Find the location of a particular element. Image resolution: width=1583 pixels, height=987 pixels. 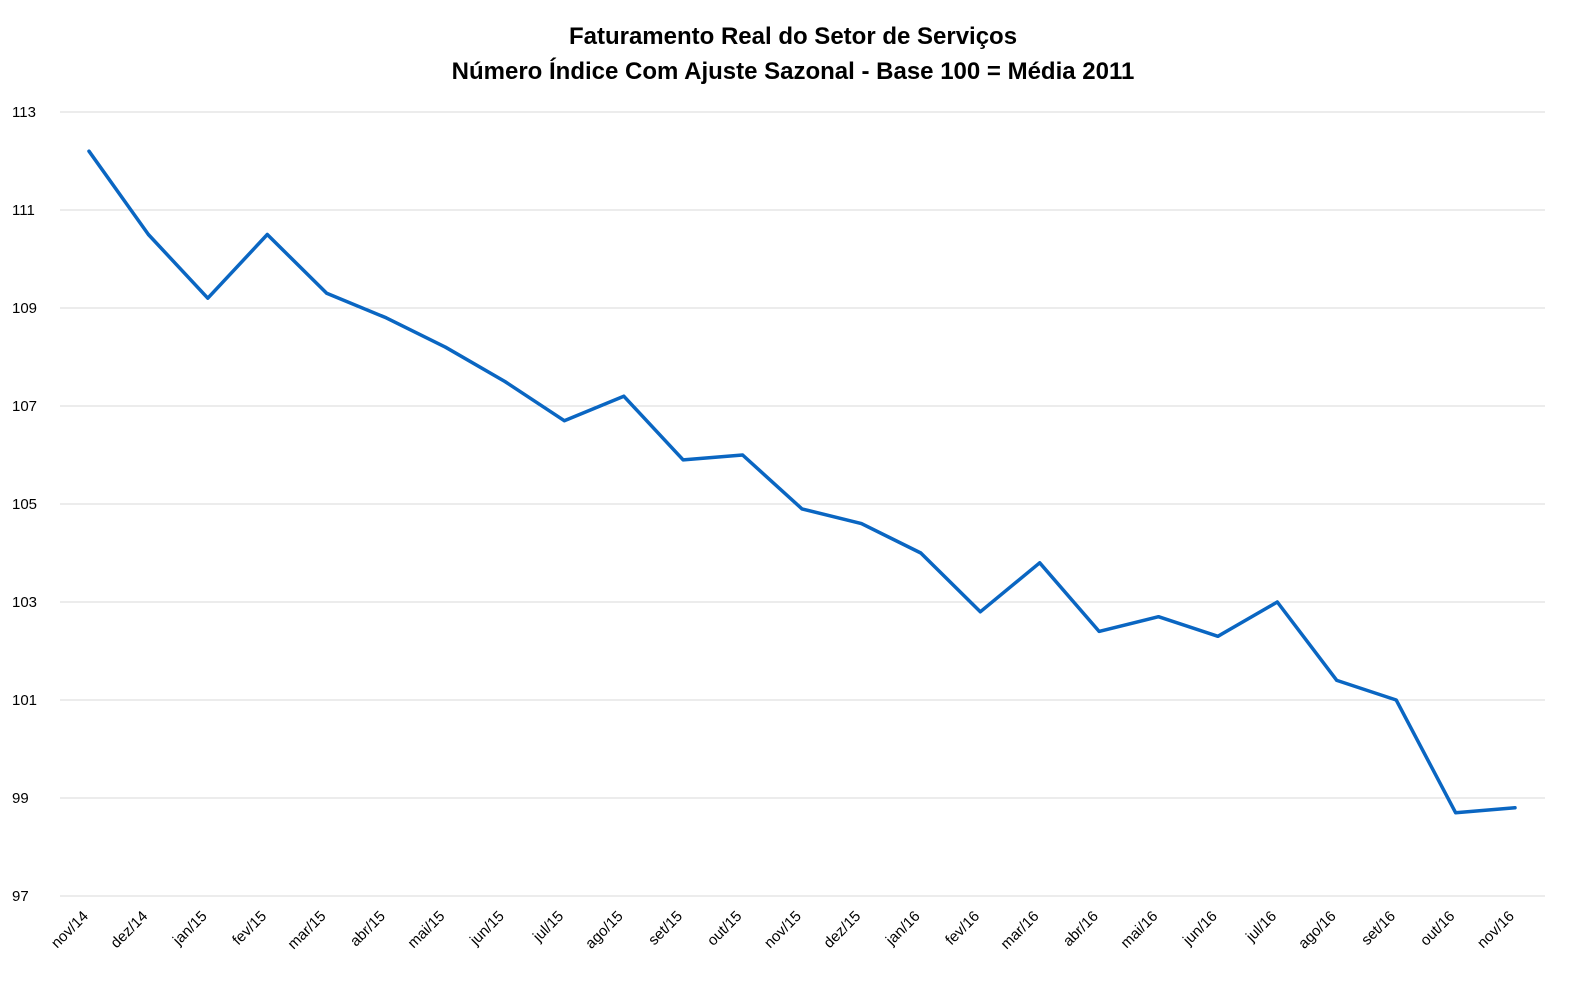

x-tick-label: jul/15 is located at coordinates (548, 927).